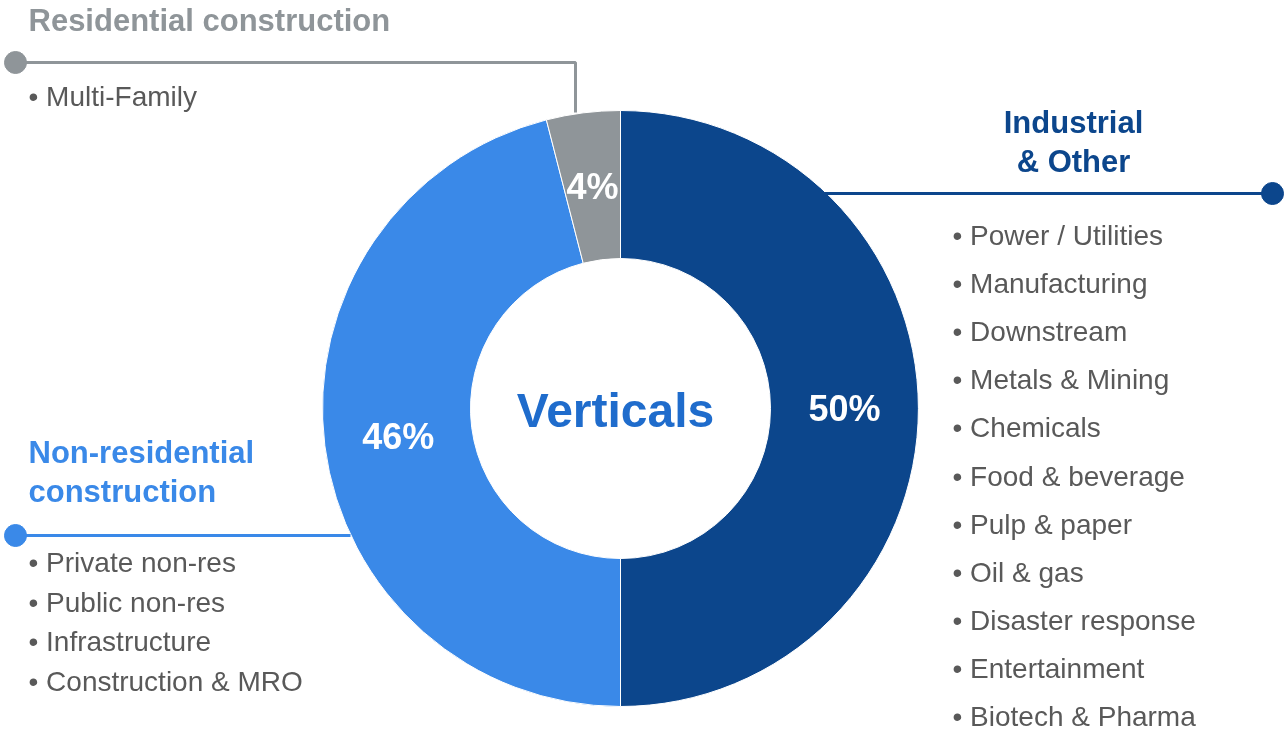 The image size is (1286, 730). What do you see at coordinates (1061, 380) in the screenshot?
I see `text: • Metals & Mining` at bounding box center [1061, 380].